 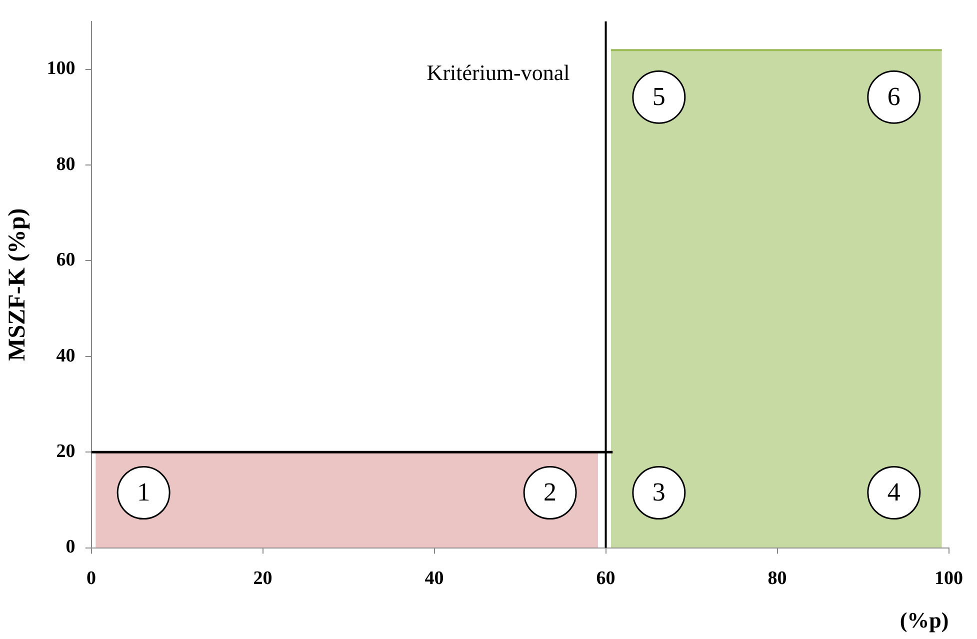 What do you see at coordinates (498, 73) in the screenshot?
I see `ref-line-label: Kritérium-vonal` at bounding box center [498, 73].